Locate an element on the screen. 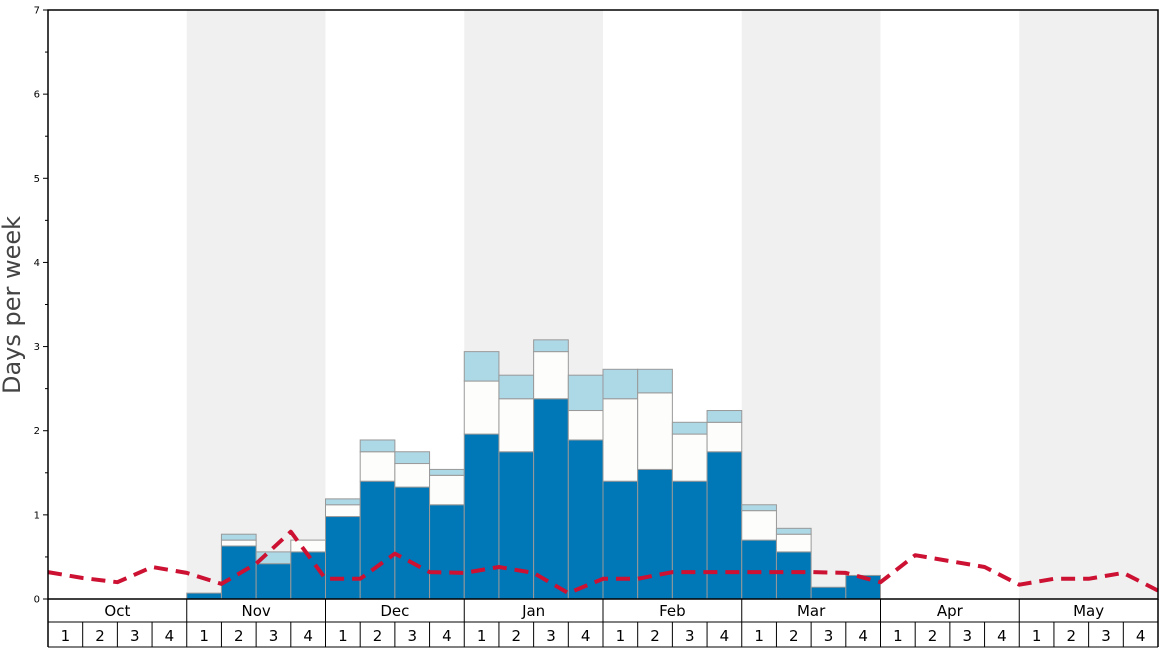 This screenshot has width=1168, height=648. month-label-oct: Oct is located at coordinates (117, 611).